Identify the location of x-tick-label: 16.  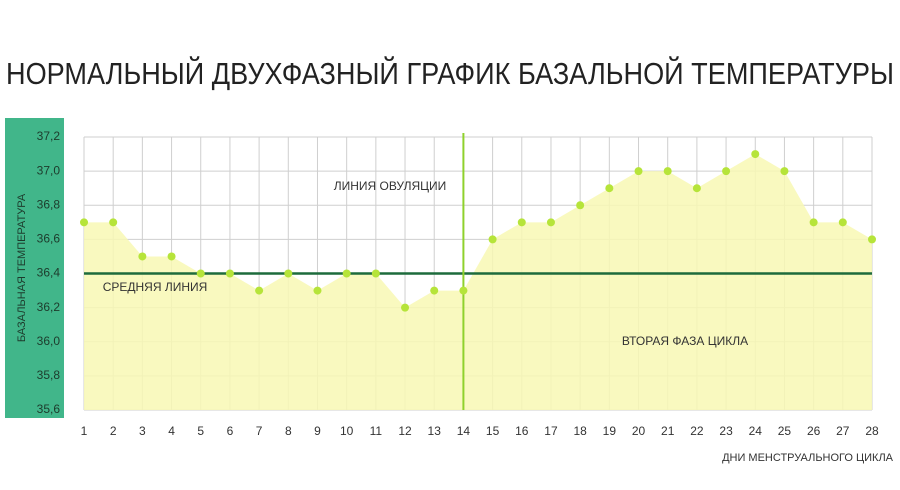
(522, 431).